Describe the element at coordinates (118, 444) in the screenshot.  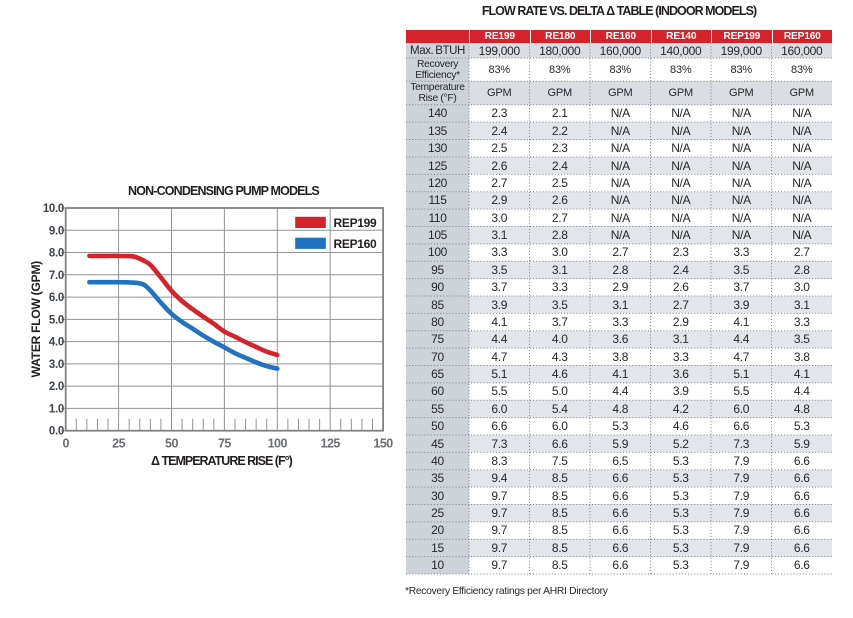
I see `svg-text: 25` at that location.